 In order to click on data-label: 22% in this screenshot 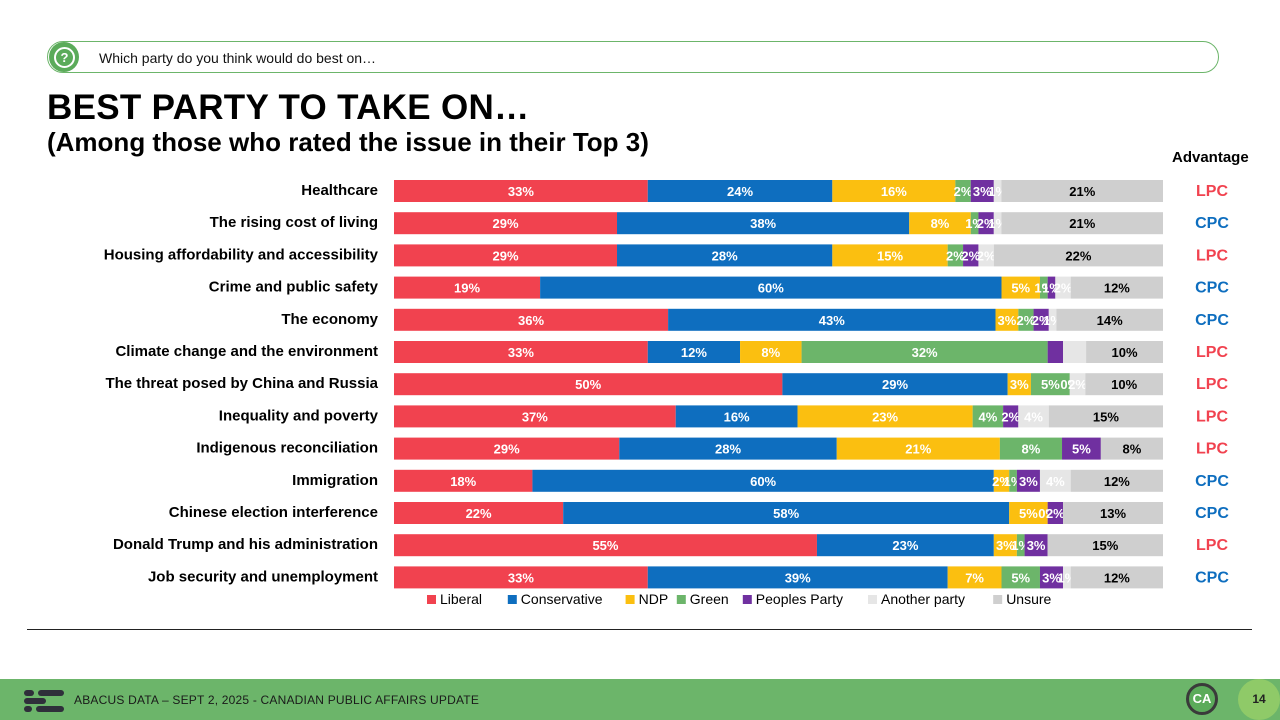, I will do `click(479, 513)`.